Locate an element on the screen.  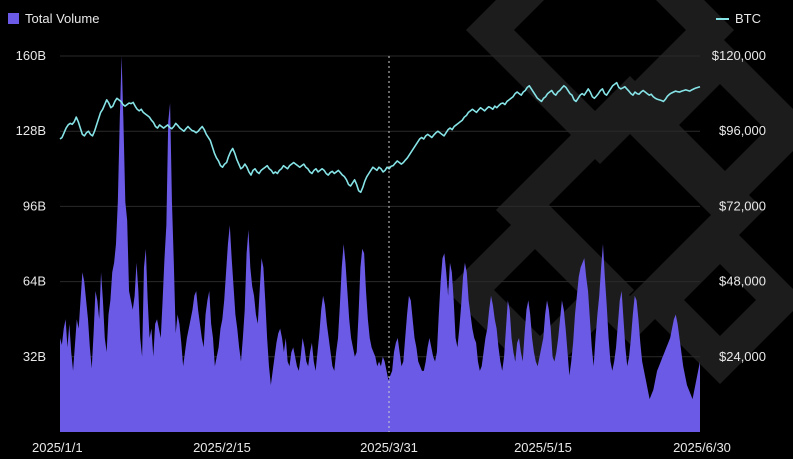
legend-volume: Total Volume is located at coordinates (53, 18).